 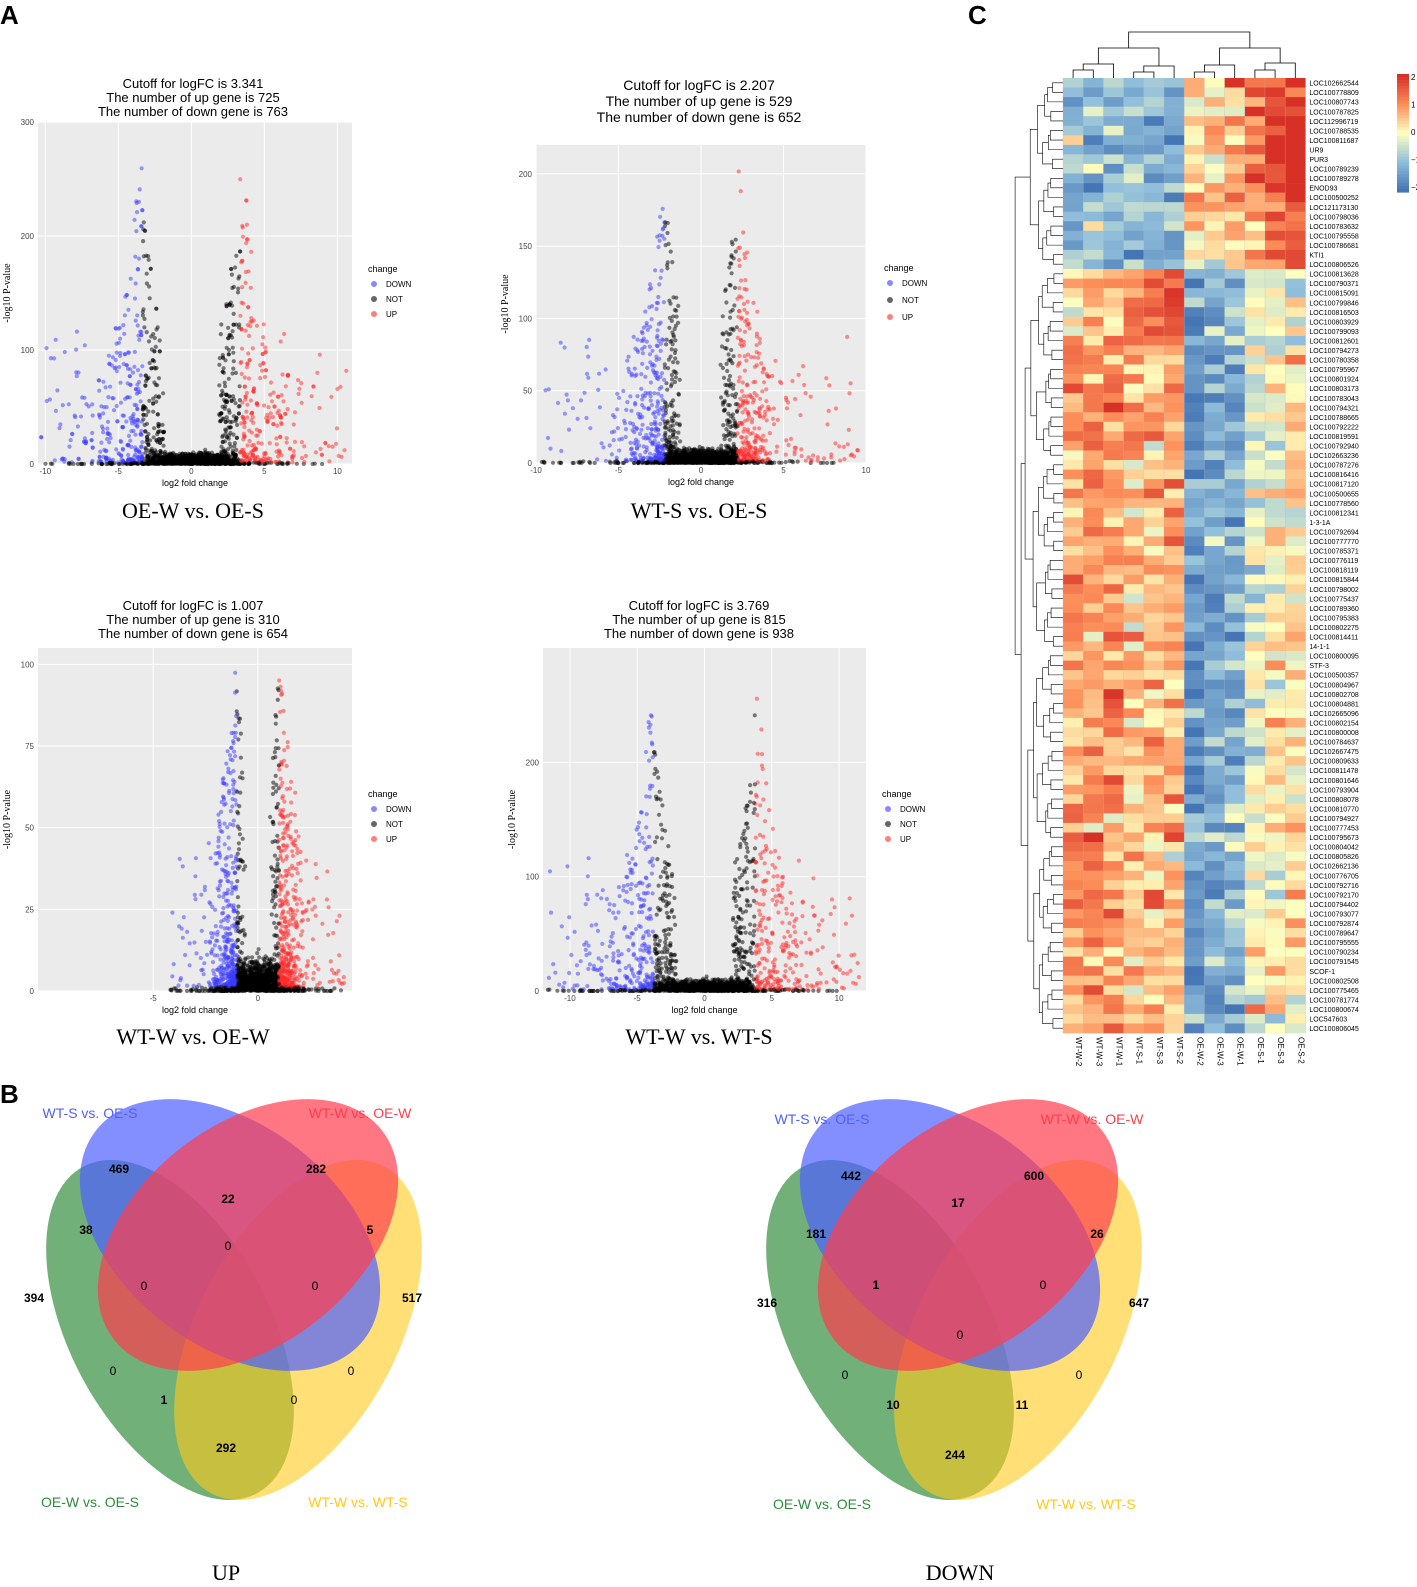 What do you see at coordinates (337, 471) in the screenshot?
I see `x-tick-label: 10` at bounding box center [337, 471].